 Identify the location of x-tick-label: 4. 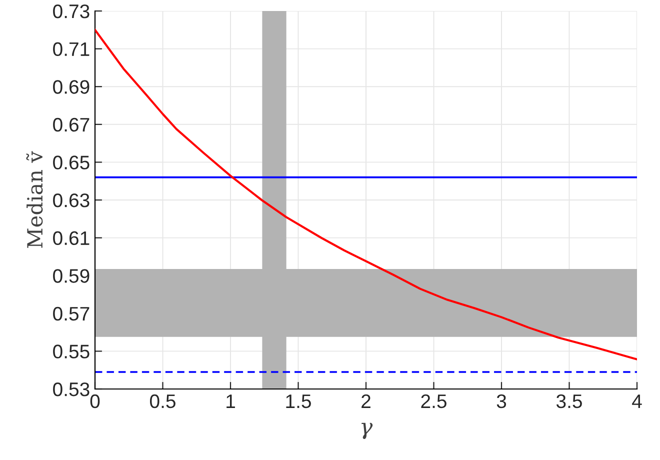
(637, 401).